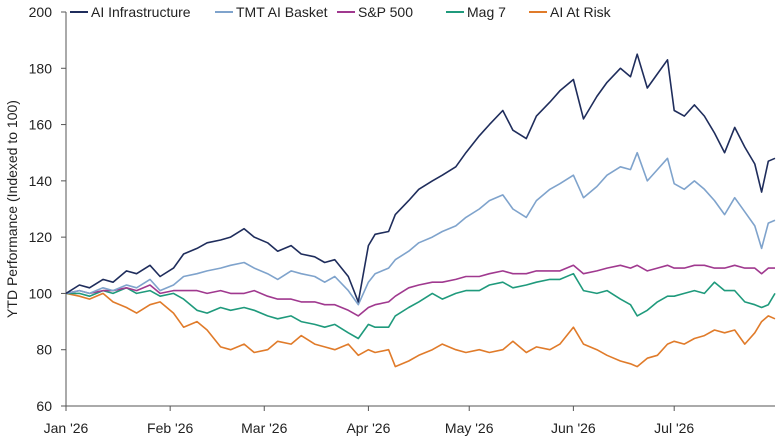  What do you see at coordinates (41, 293) in the screenshot?
I see `y-tick-label: 100` at bounding box center [41, 293].